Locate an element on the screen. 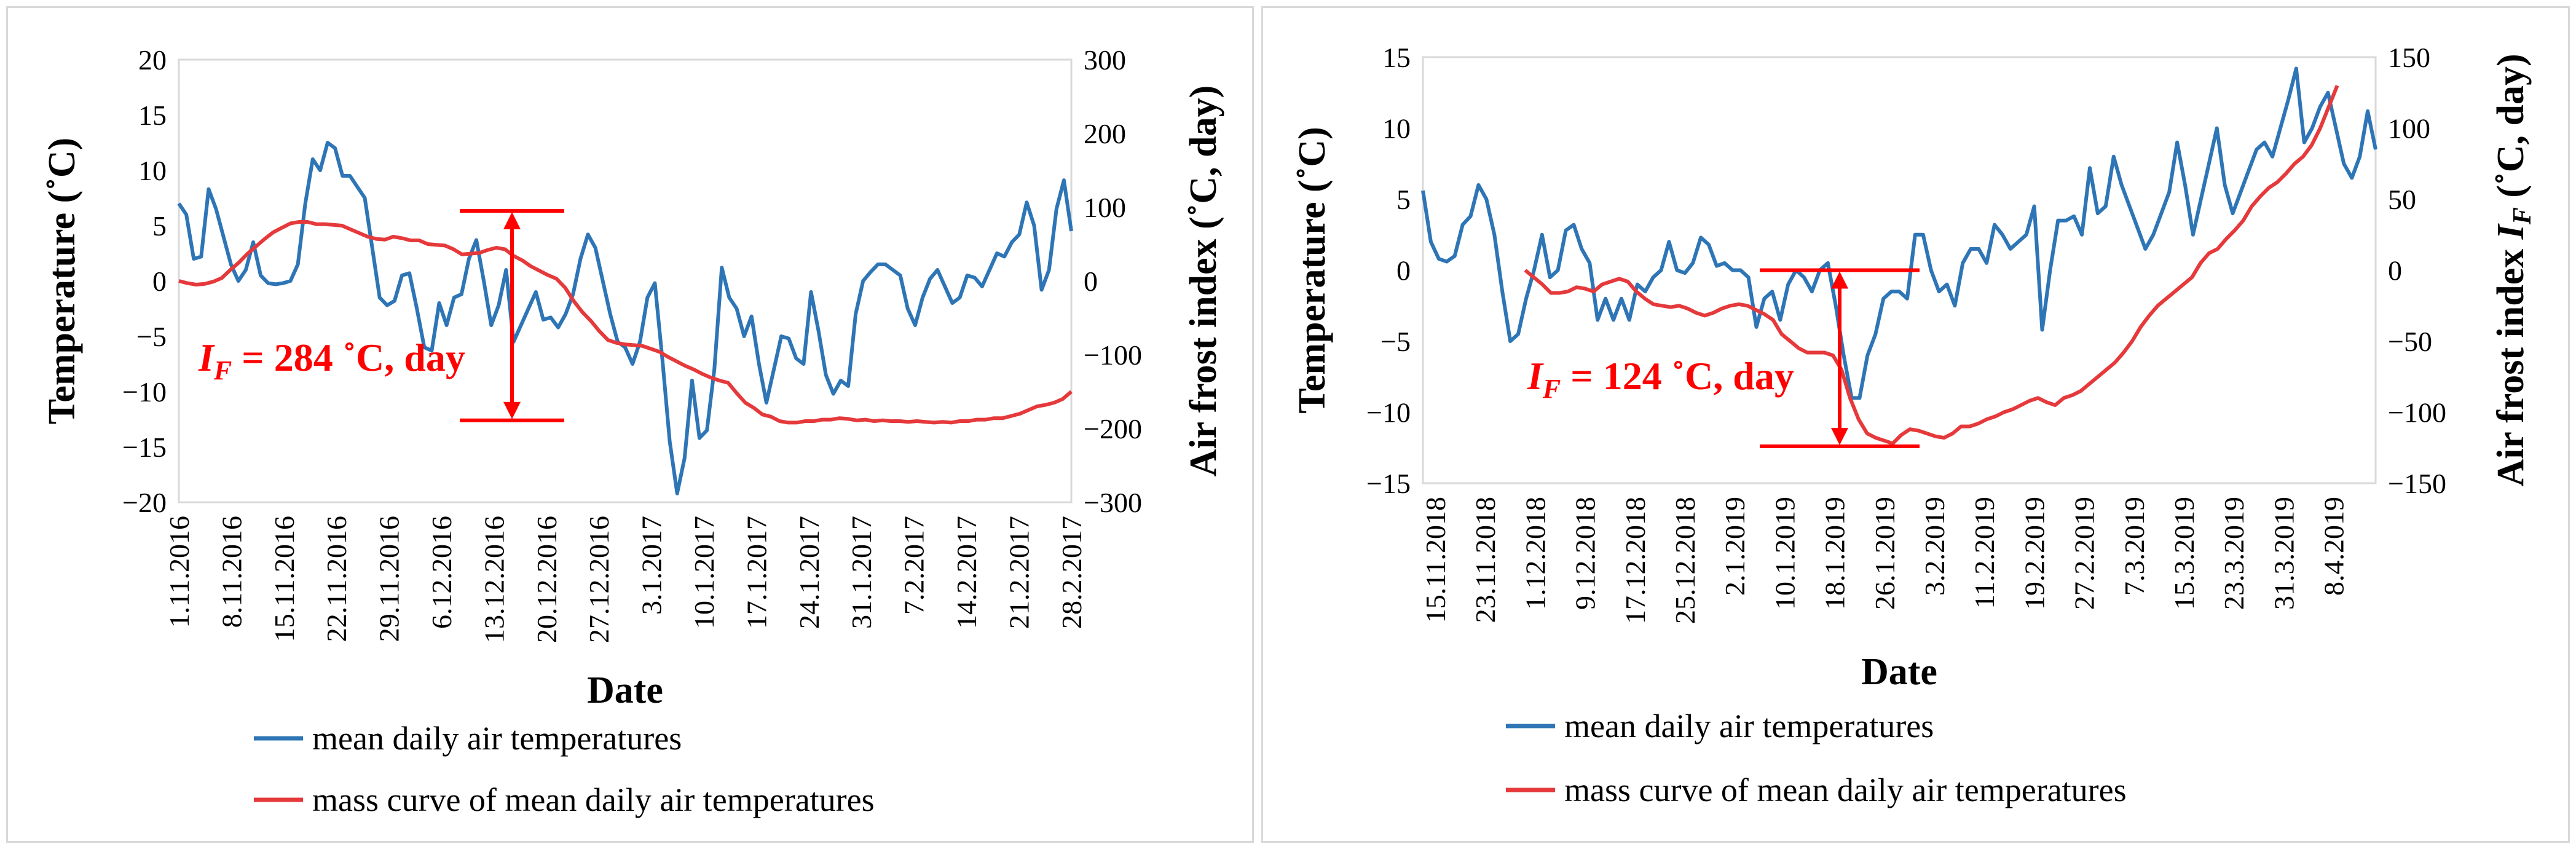 The height and width of the screenshot is (849, 2576). x-tick-label: 3.2.2019 is located at coordinates (1935, 546).